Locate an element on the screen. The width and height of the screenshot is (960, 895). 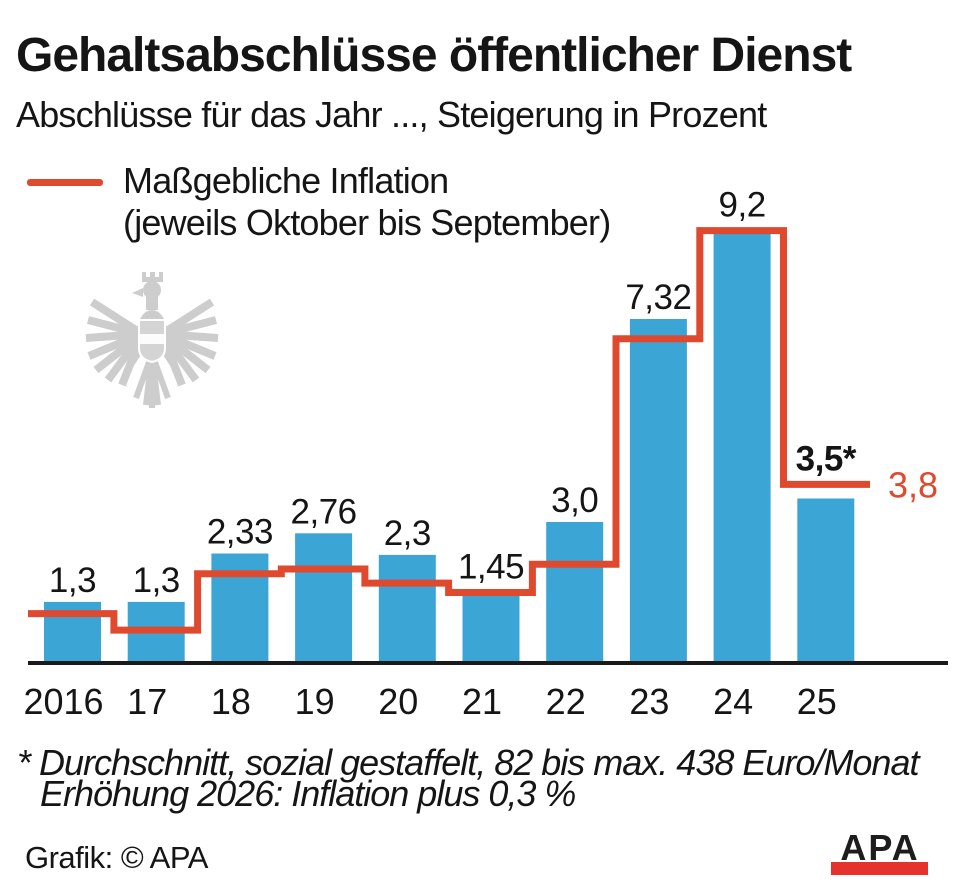
bar-value-label-20: 2,3 is located at coordinates (407, 533).